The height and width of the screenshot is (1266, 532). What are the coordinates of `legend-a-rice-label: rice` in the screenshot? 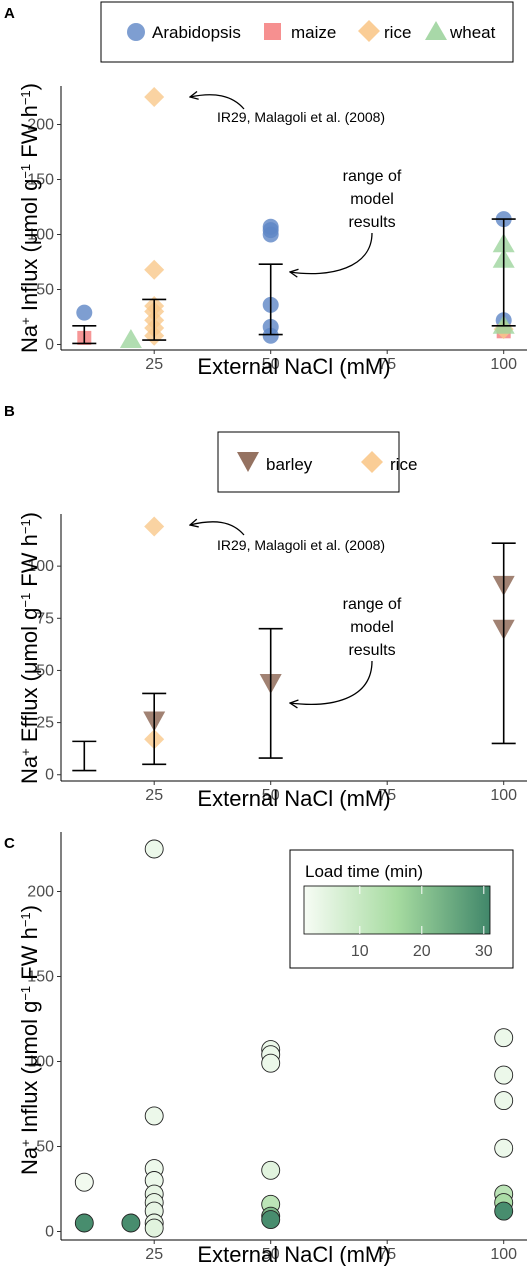 It's located at (397, 32).